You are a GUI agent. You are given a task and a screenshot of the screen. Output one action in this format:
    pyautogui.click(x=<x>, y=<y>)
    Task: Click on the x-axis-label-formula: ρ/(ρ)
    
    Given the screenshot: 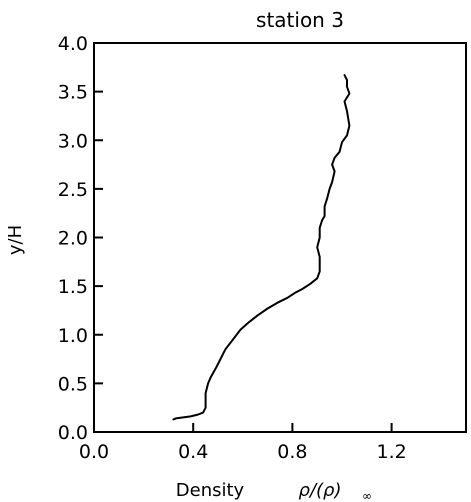 What is the action you would take?
    pyautogui.click(x=320, y=490)
    